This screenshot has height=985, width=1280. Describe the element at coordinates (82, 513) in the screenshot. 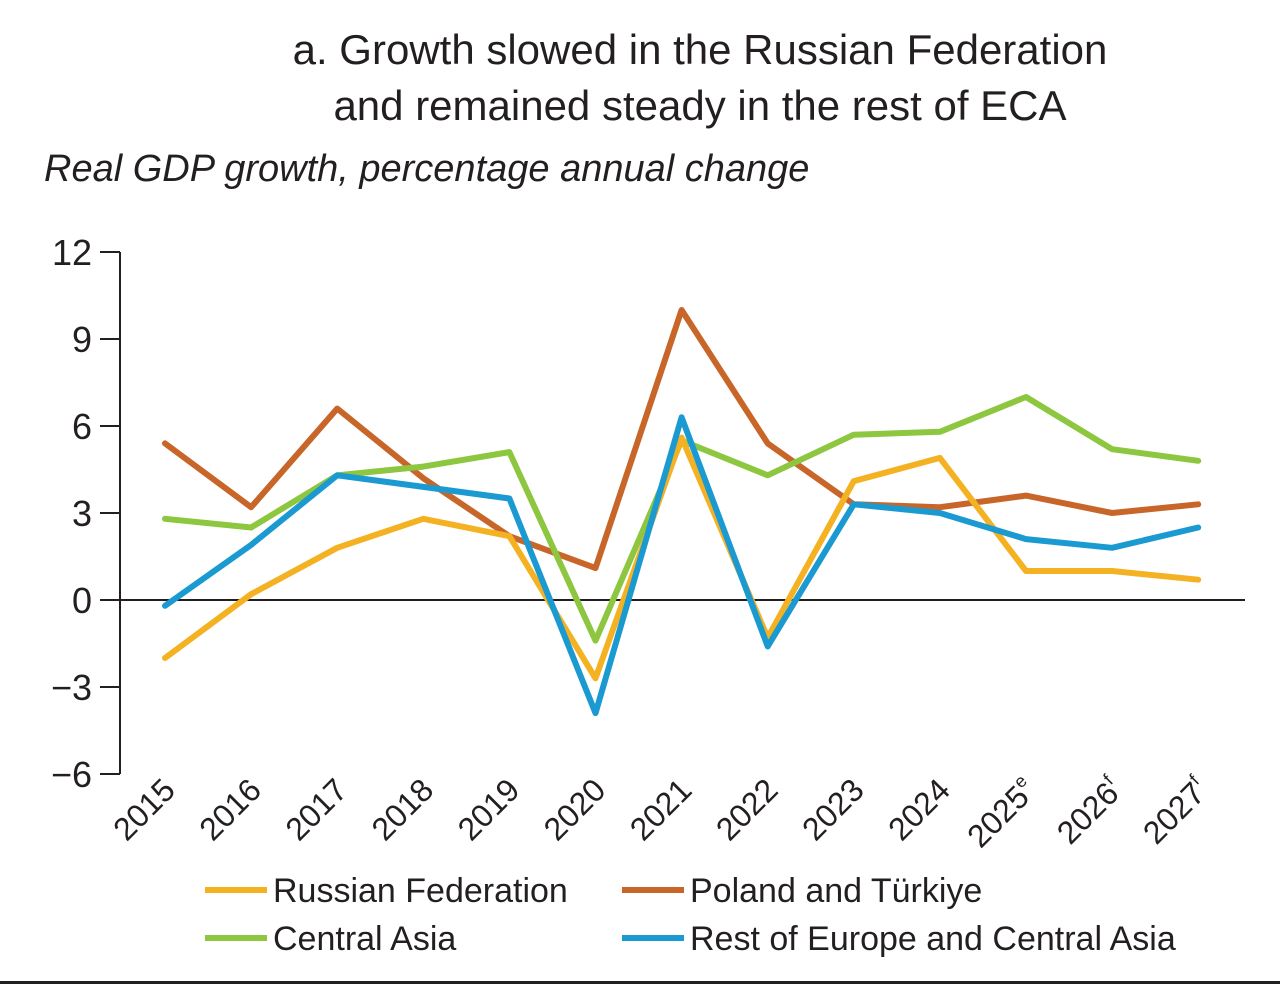

I see `y-tick-label: 3` at that location.